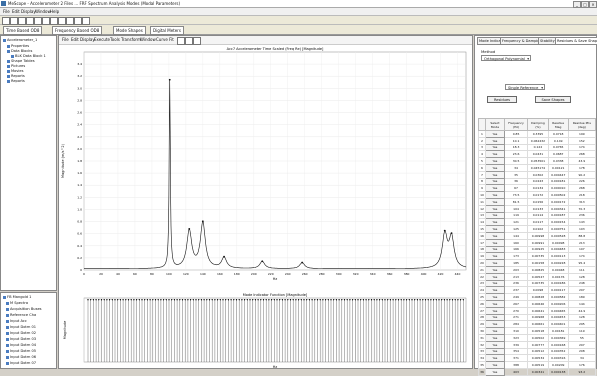 The height and width of the screenshot is (376, 597). I want to click on paste-icon, so click(46, 21).